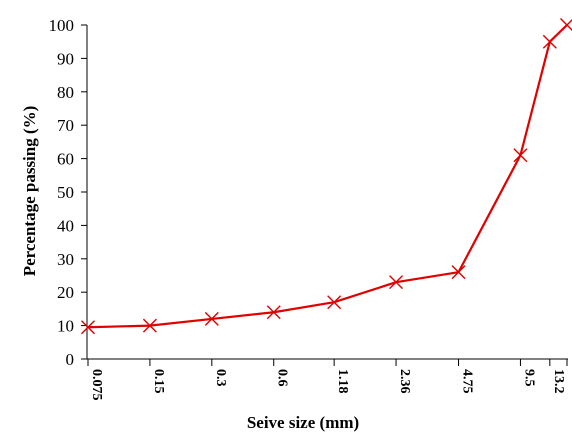 This screenshot has width=572, height=432. Describe the element at coordinates (65, 292) in the screenshot. I see `y-tick-label: 20` at that location.